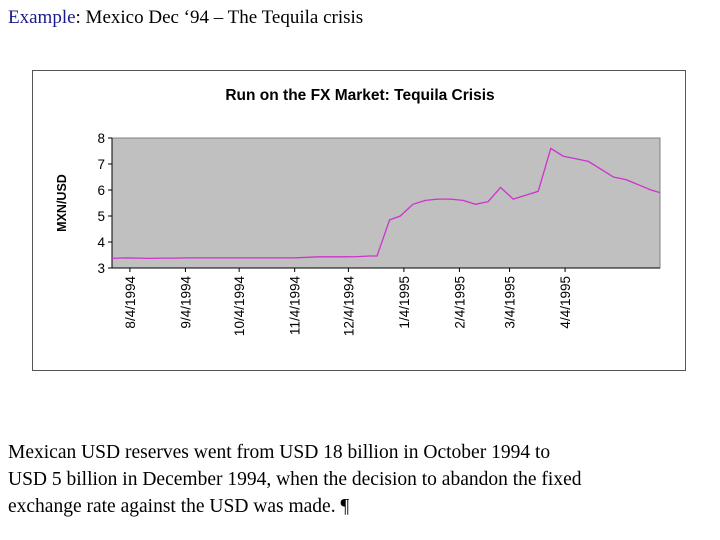 This screenshot has height=540, width=720. Describe the element at coordinates (565, 302) in the screenshot. I see `x-tick-label: 4/4/1995` at that location.